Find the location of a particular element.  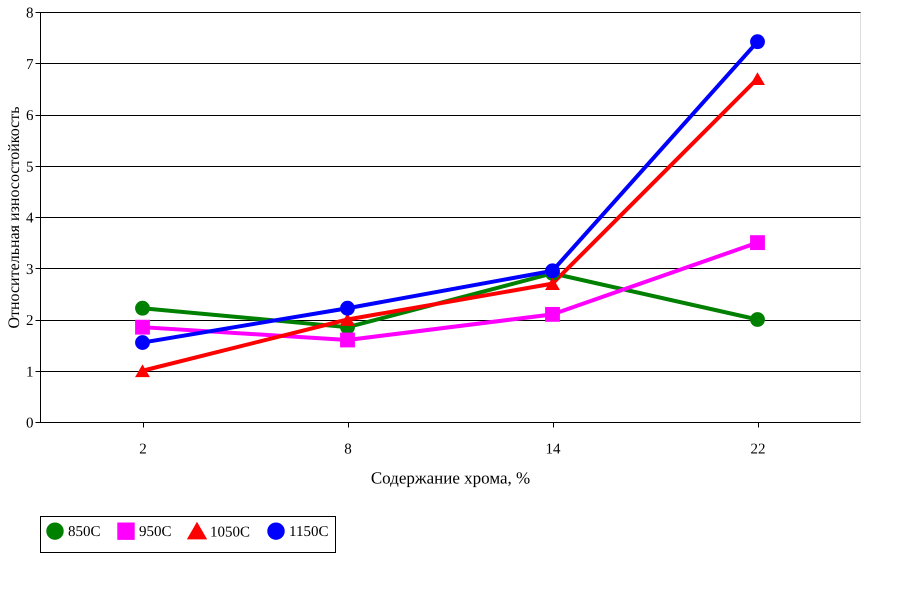

y-tick-label: 6 is located at coordinates (30, 116).